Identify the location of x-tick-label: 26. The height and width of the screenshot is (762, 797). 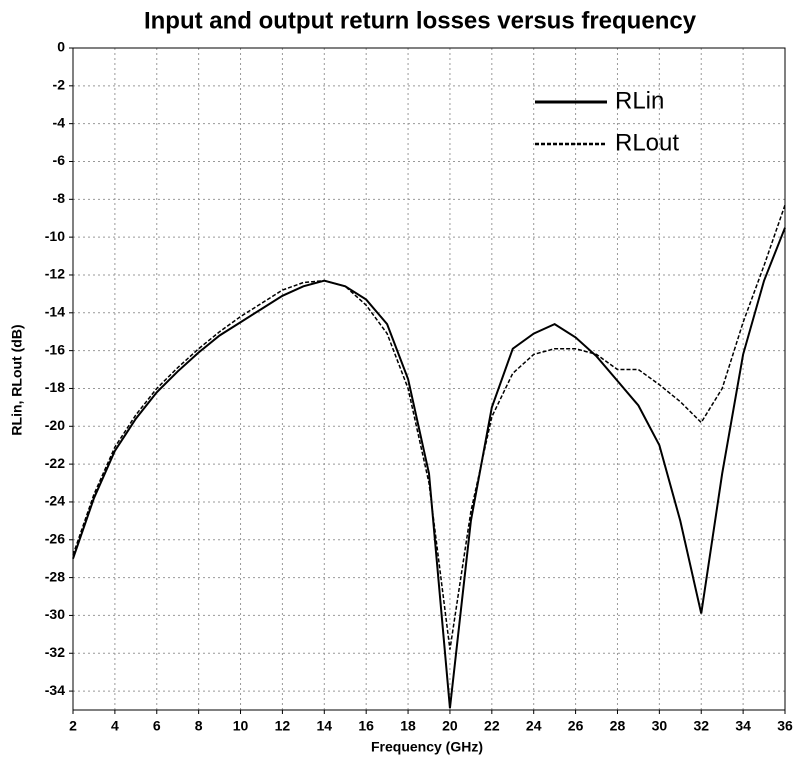
(576, 726).